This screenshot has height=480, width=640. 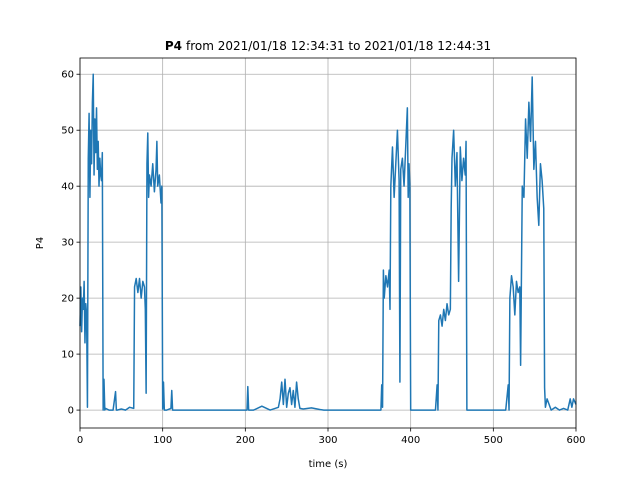 I want to click on y-tick-label: 0, so click(x=71, y=411).